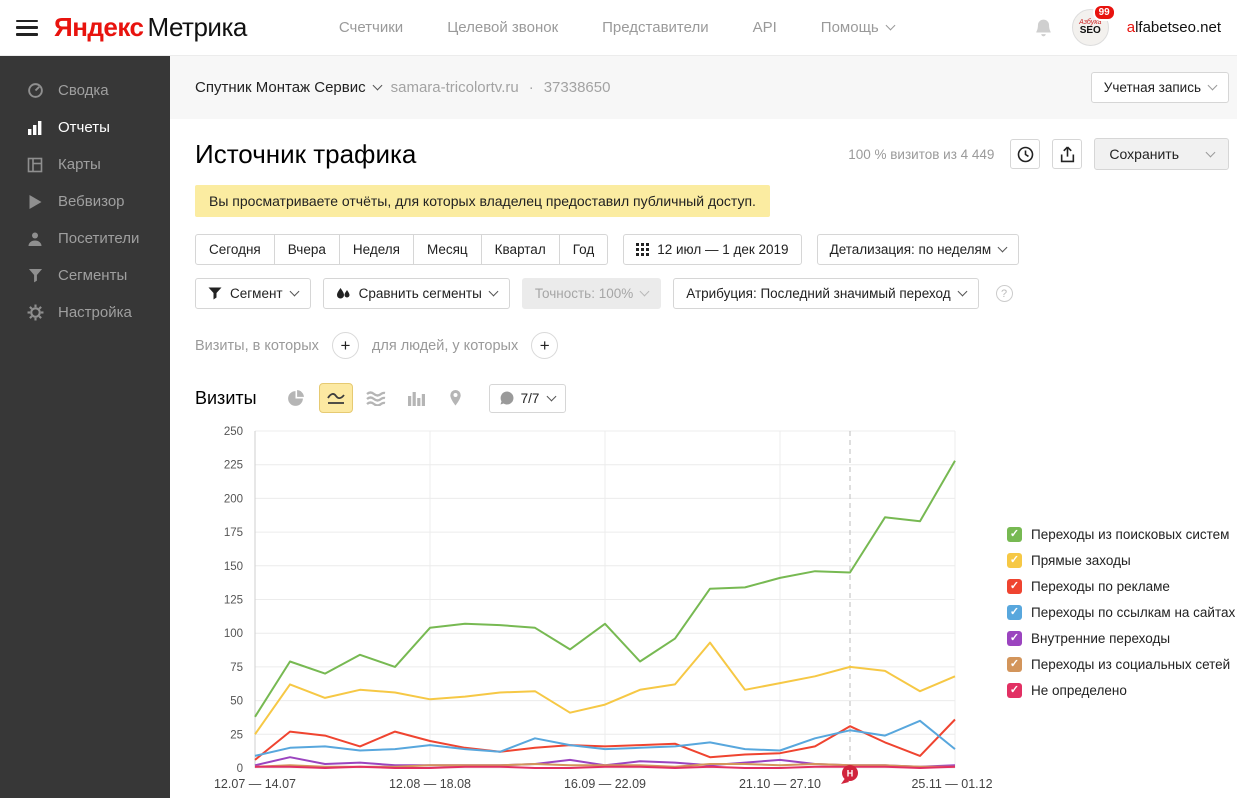 Image resolution: width=1237 pixels, height=798 pixels. Describe the element at coordinates (1121, 612) in the screenshot. I see `legend-item-3: ✓ Переходы по ссылкам на сайтах` at that location.